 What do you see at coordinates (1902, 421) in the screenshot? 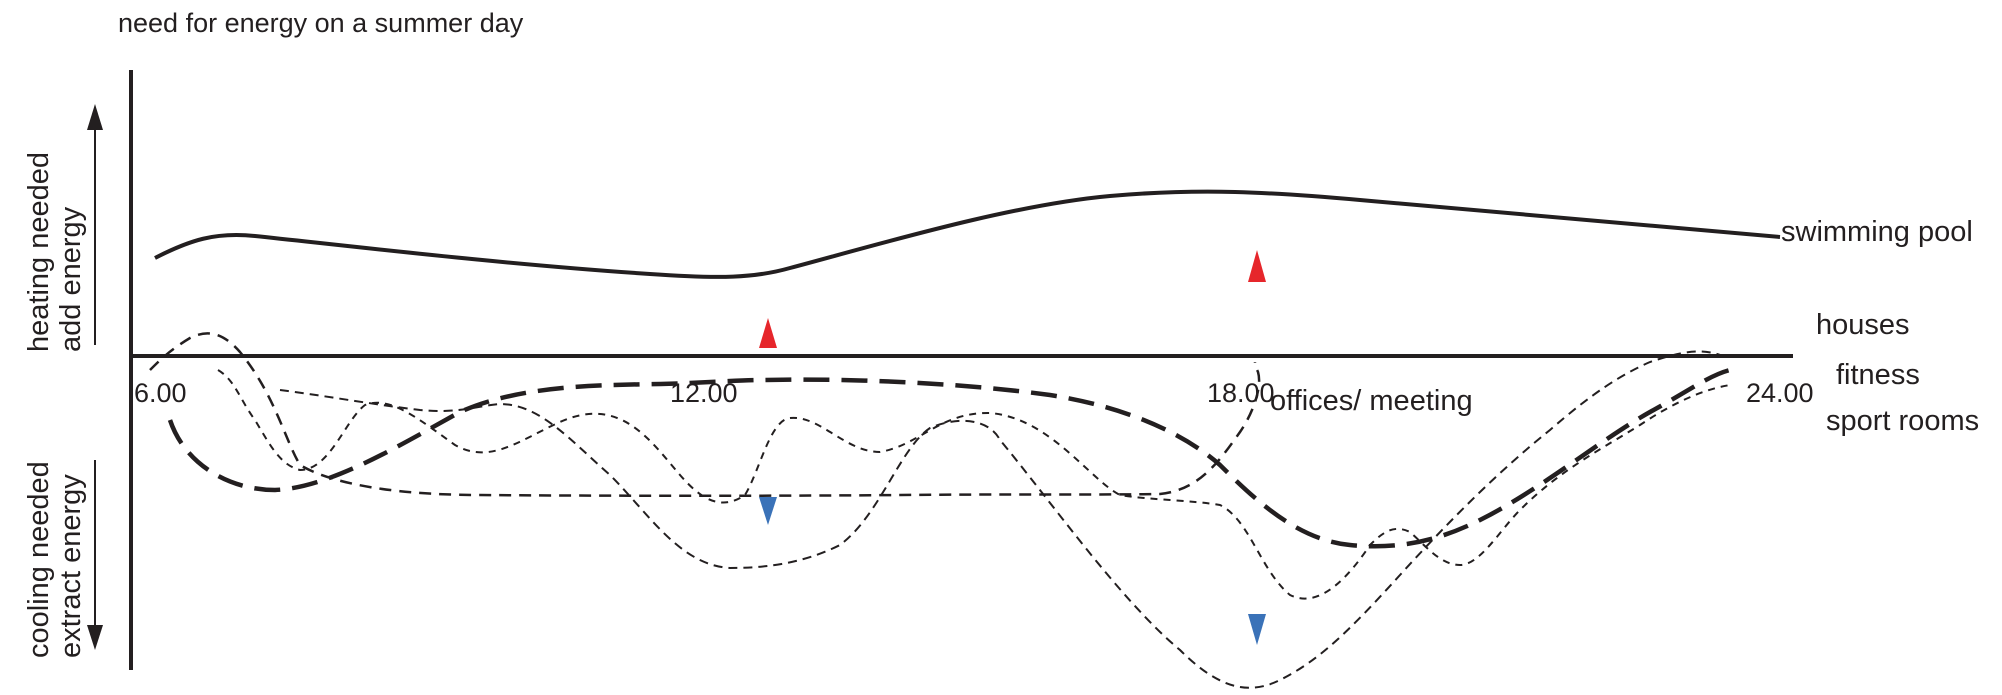
I see `sport-rooms-label: sport rooms` at bounding box center [1902, 421].